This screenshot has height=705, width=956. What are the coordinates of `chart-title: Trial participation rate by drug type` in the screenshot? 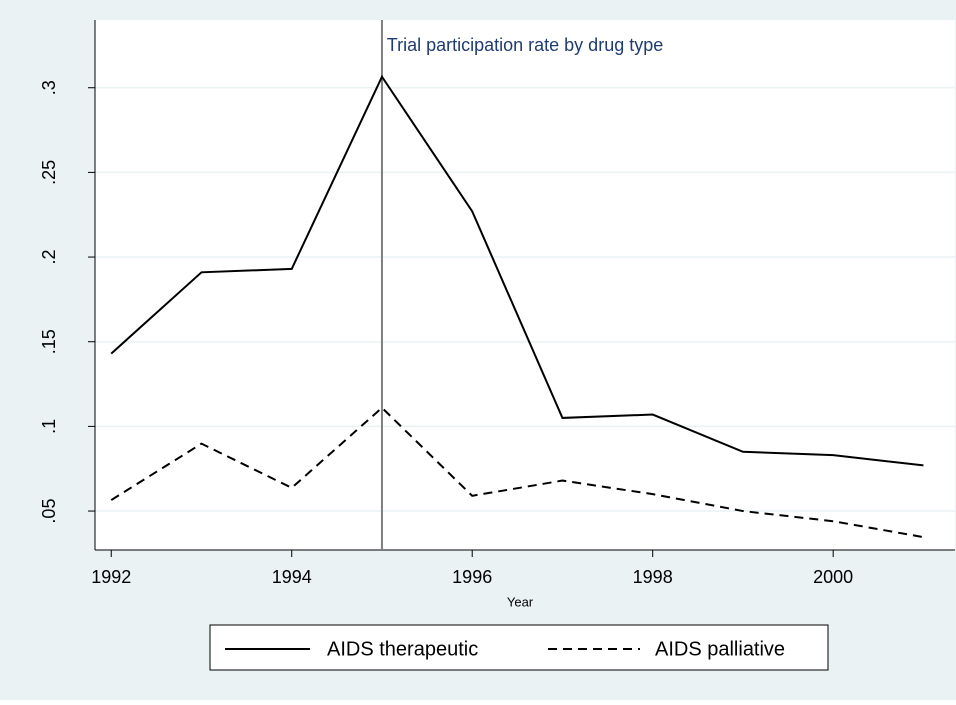 It's located at (525, 45).